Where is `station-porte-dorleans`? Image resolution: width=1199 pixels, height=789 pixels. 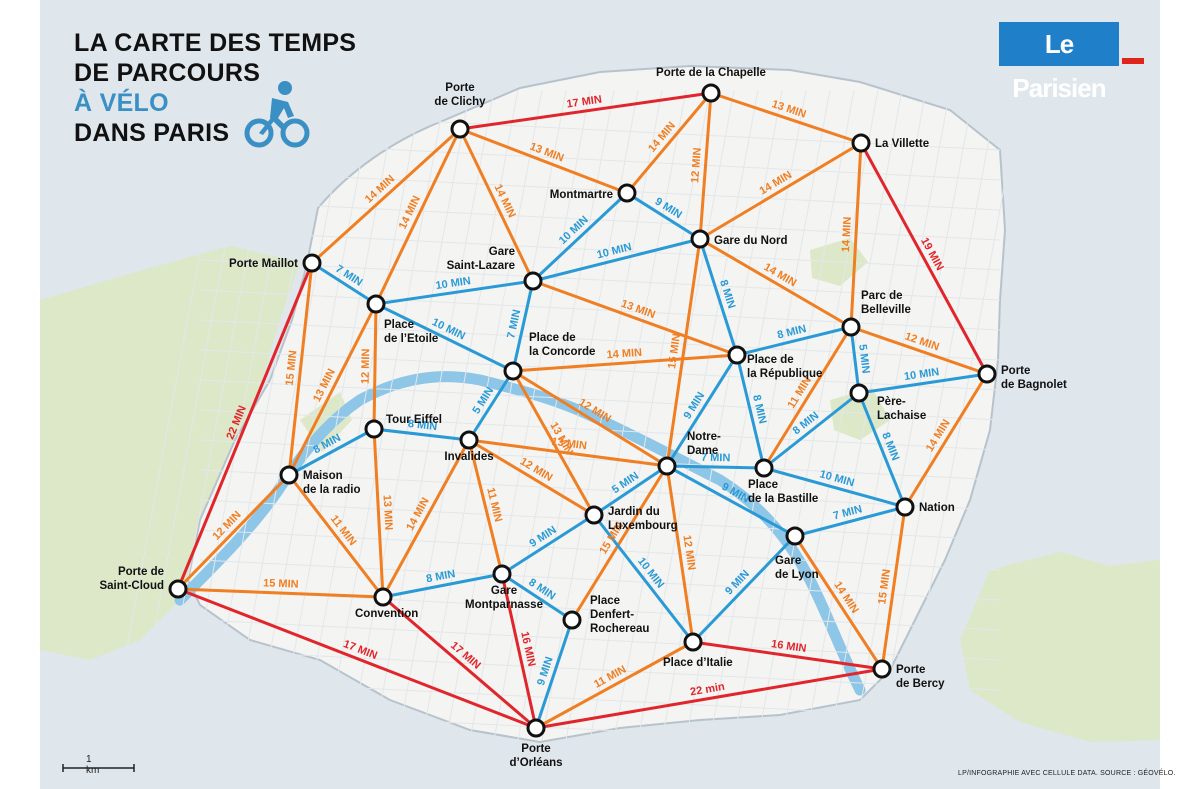
station-porte-dorleans is located at coordinates (536, 728).